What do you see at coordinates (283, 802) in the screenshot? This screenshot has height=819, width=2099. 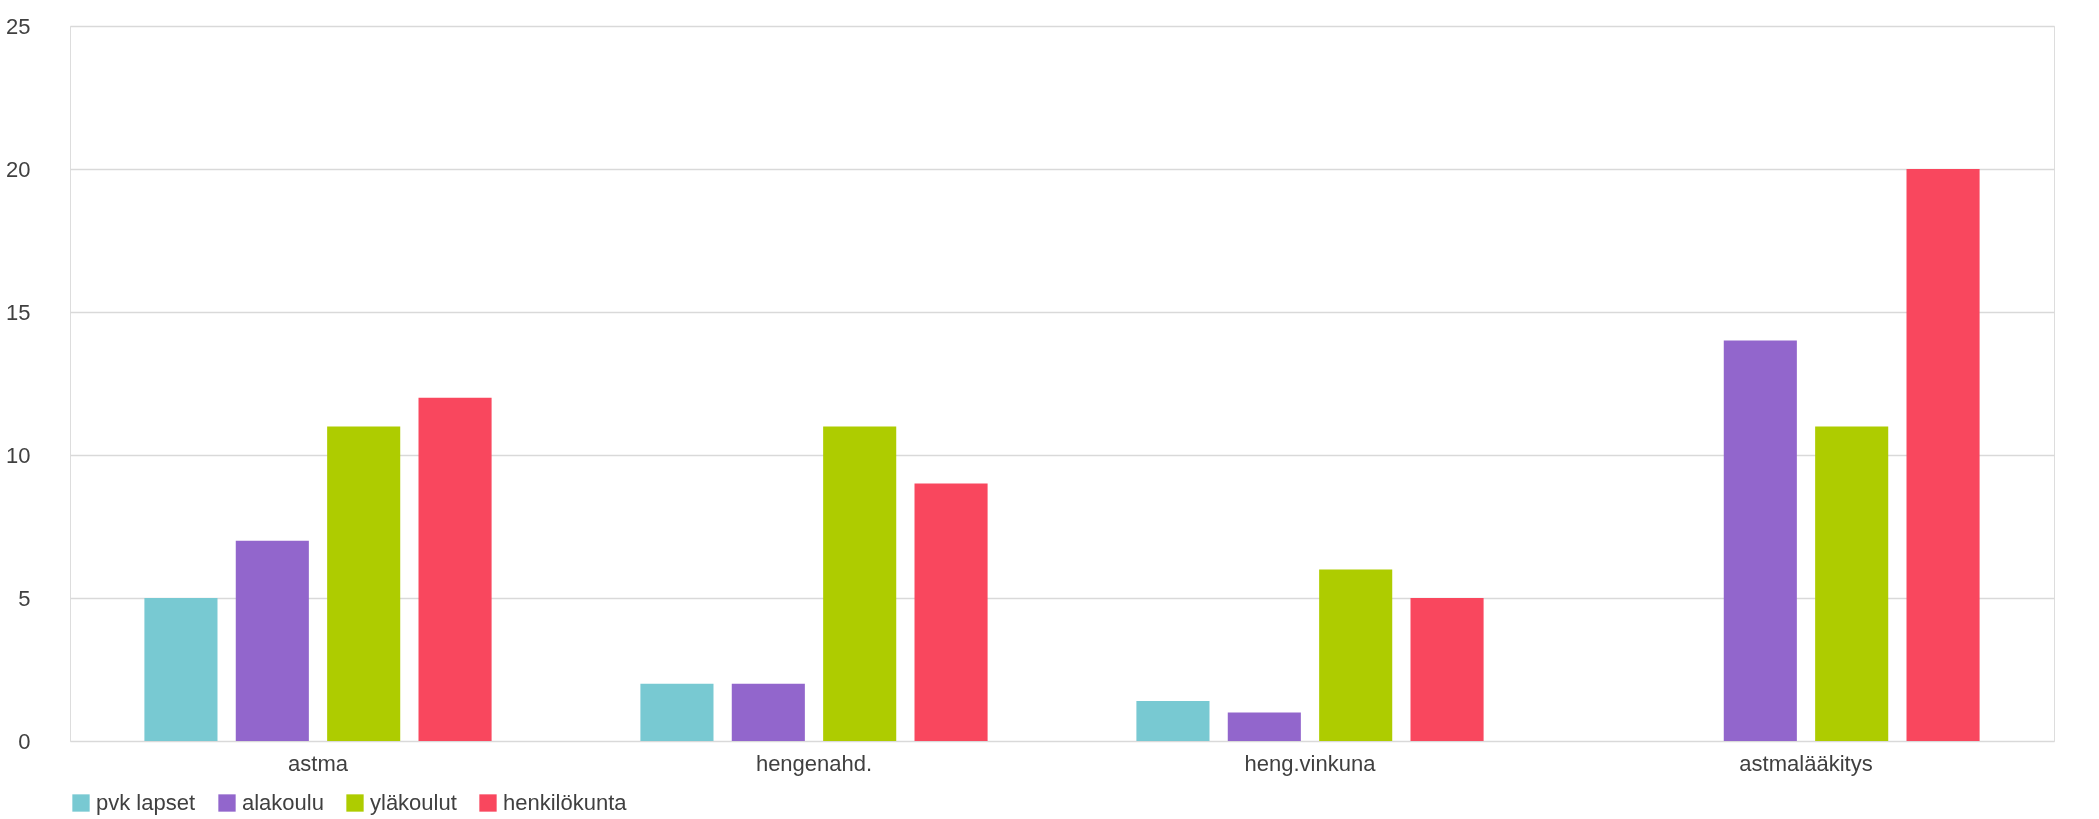 I see `legend-label: alakoulu` at bounding box center [283, 802].